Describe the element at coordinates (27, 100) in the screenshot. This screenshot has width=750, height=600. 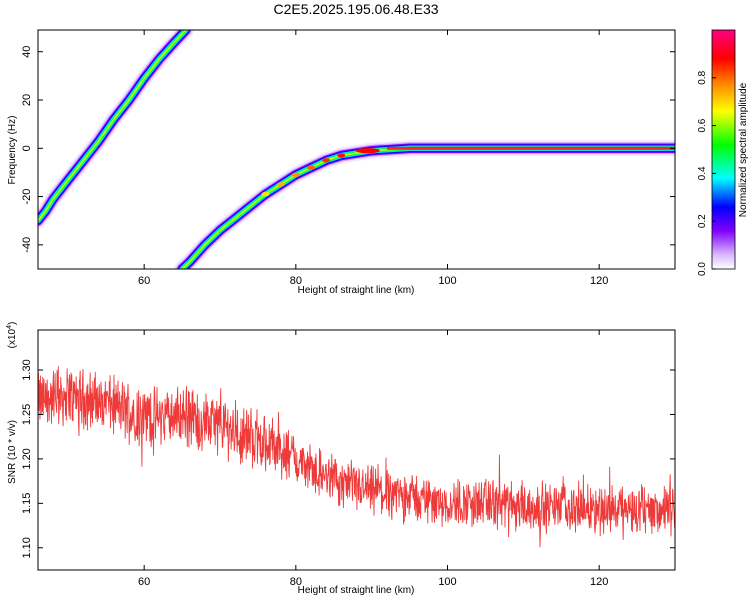
I see `y-tick-label: 20` at that location.